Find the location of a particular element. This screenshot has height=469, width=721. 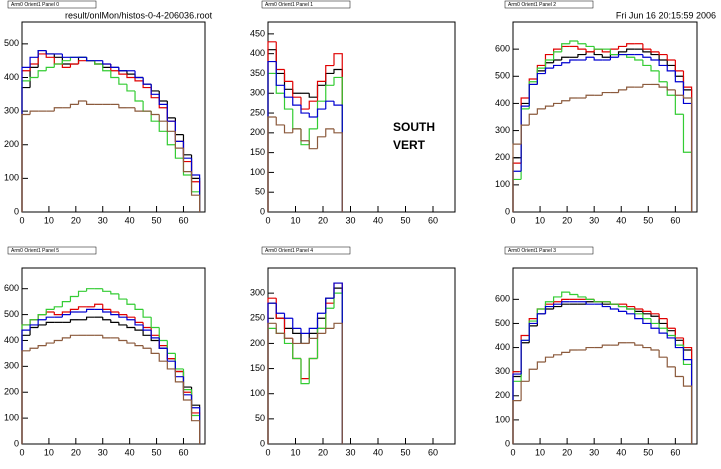

x-tick-label: 20 is located at coordinates (323, 220).